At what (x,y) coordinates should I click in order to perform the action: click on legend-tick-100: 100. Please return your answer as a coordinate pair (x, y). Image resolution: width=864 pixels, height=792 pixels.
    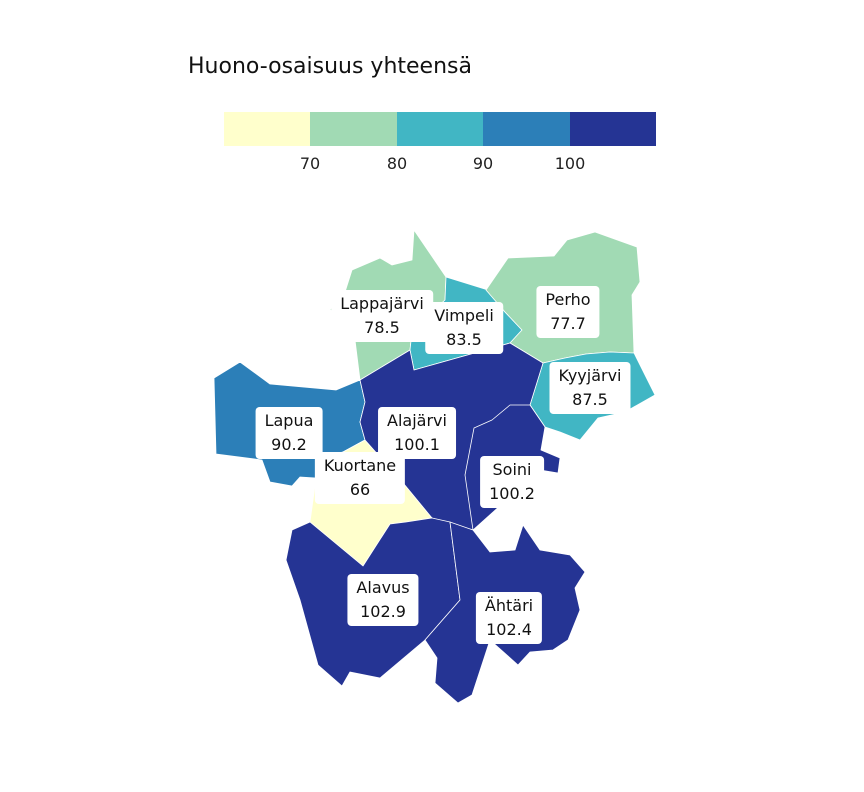
    Looking at the image, I should click on (570, 163).